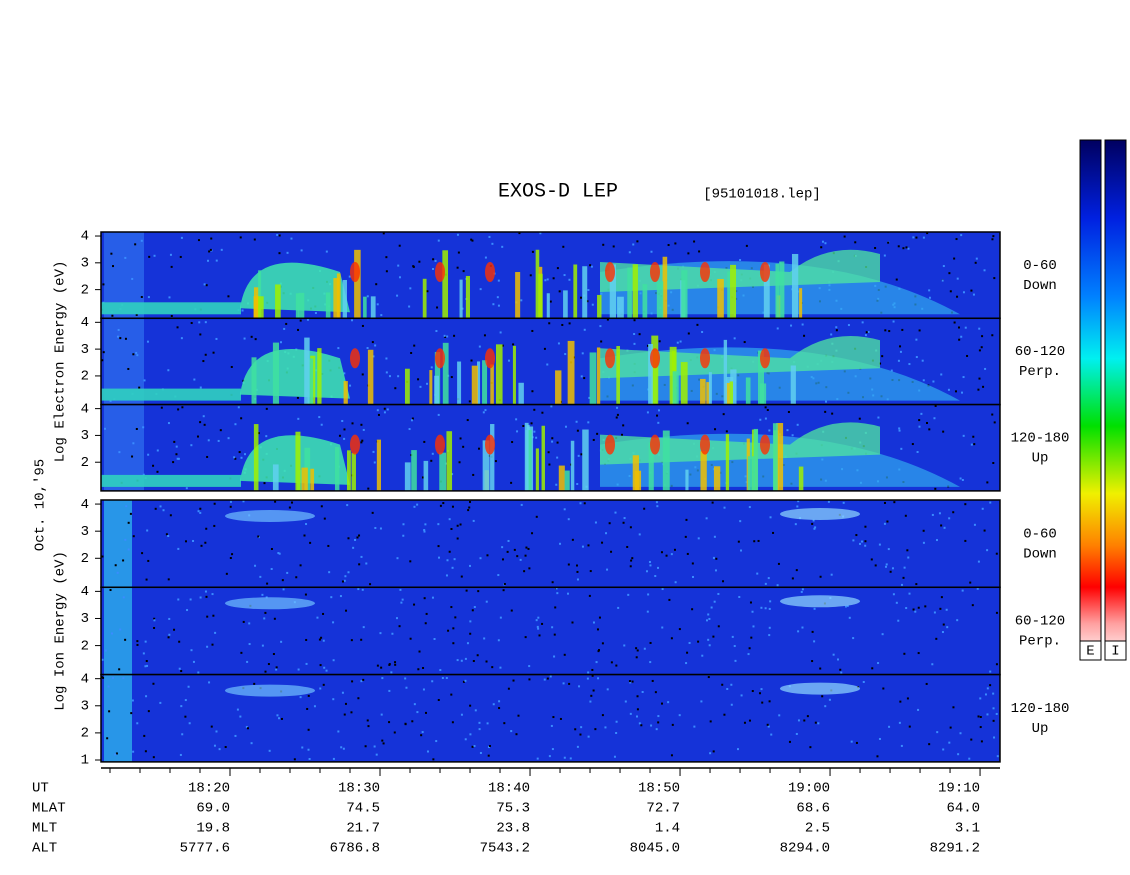 This screenshot has height=875, width=1130. Describe the element at coordinates (955, 849) in the screenshot. I see `row-value: 8291.2` at that location.